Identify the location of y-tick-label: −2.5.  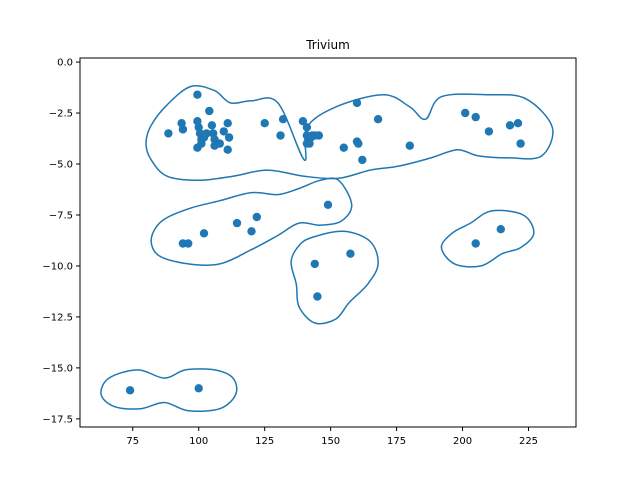
(61, 114).